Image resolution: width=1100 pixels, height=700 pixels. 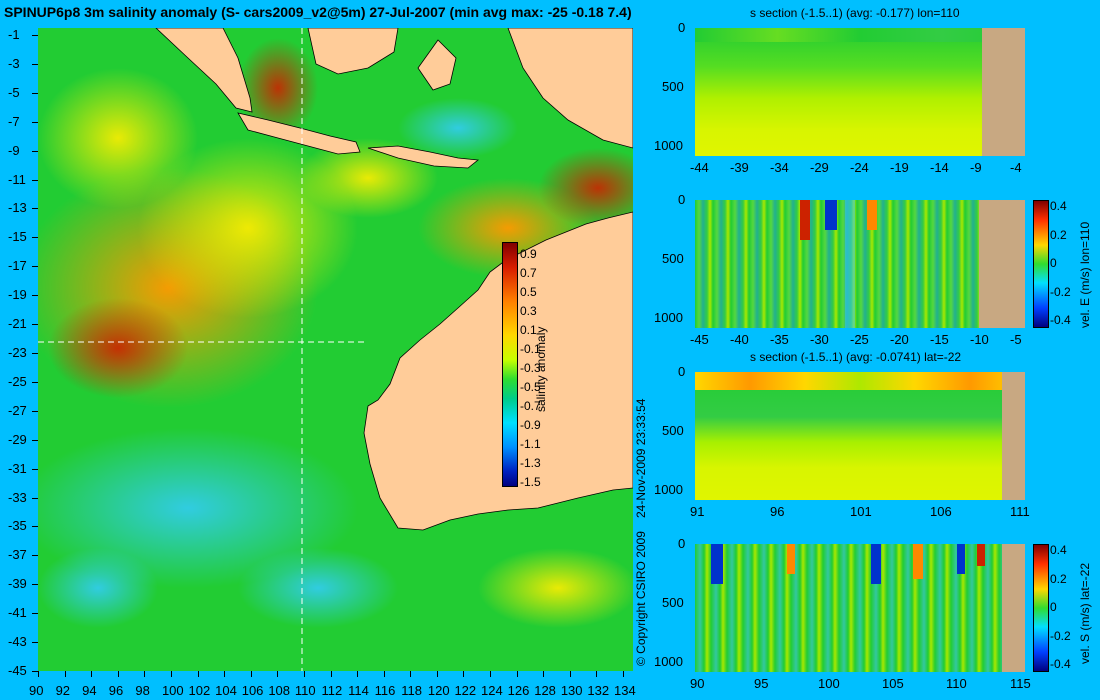 What do you see at coordinates (510, 364) in the screenshot?
I see `salinity-colorbar` at bounding box center [510, 364].